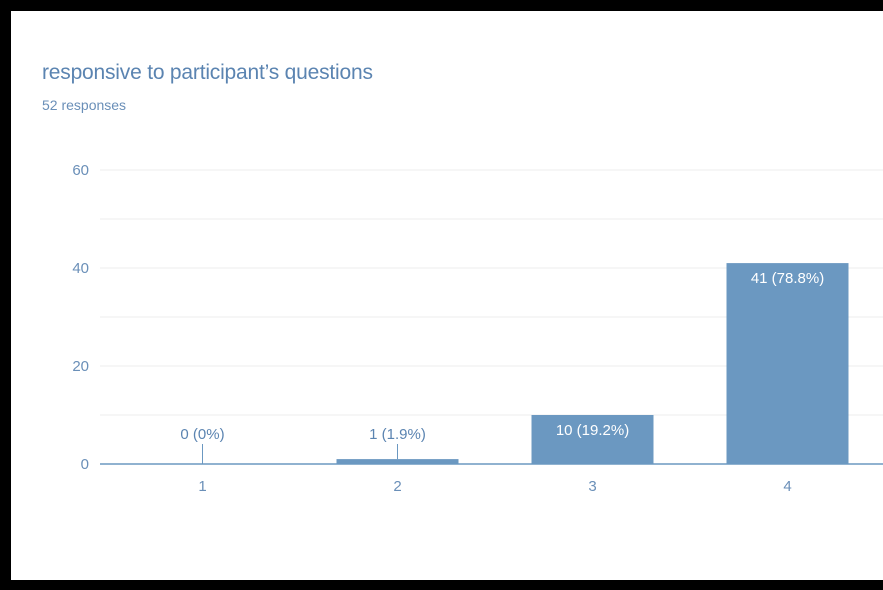 The image size is (883, 590). Describe the element at coordinates (80, 170) in the screenshot. I see `y-tick-label: 60` at that location.